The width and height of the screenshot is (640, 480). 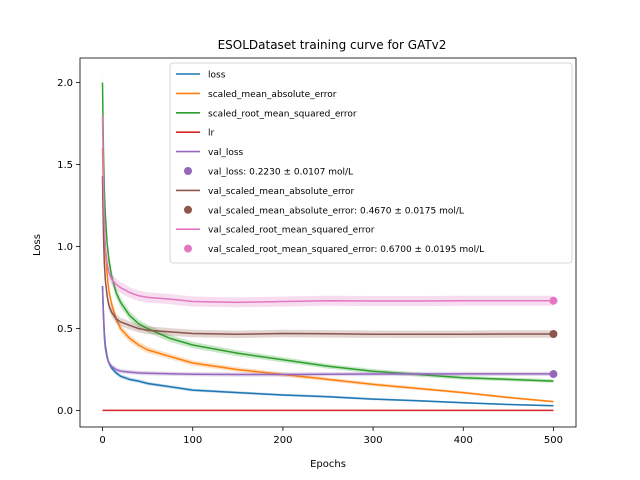 What do you see at coordinates (328, 464) in the screenshot?
I see `x-axis-label: Epochs` at bounding box center [328, 464].